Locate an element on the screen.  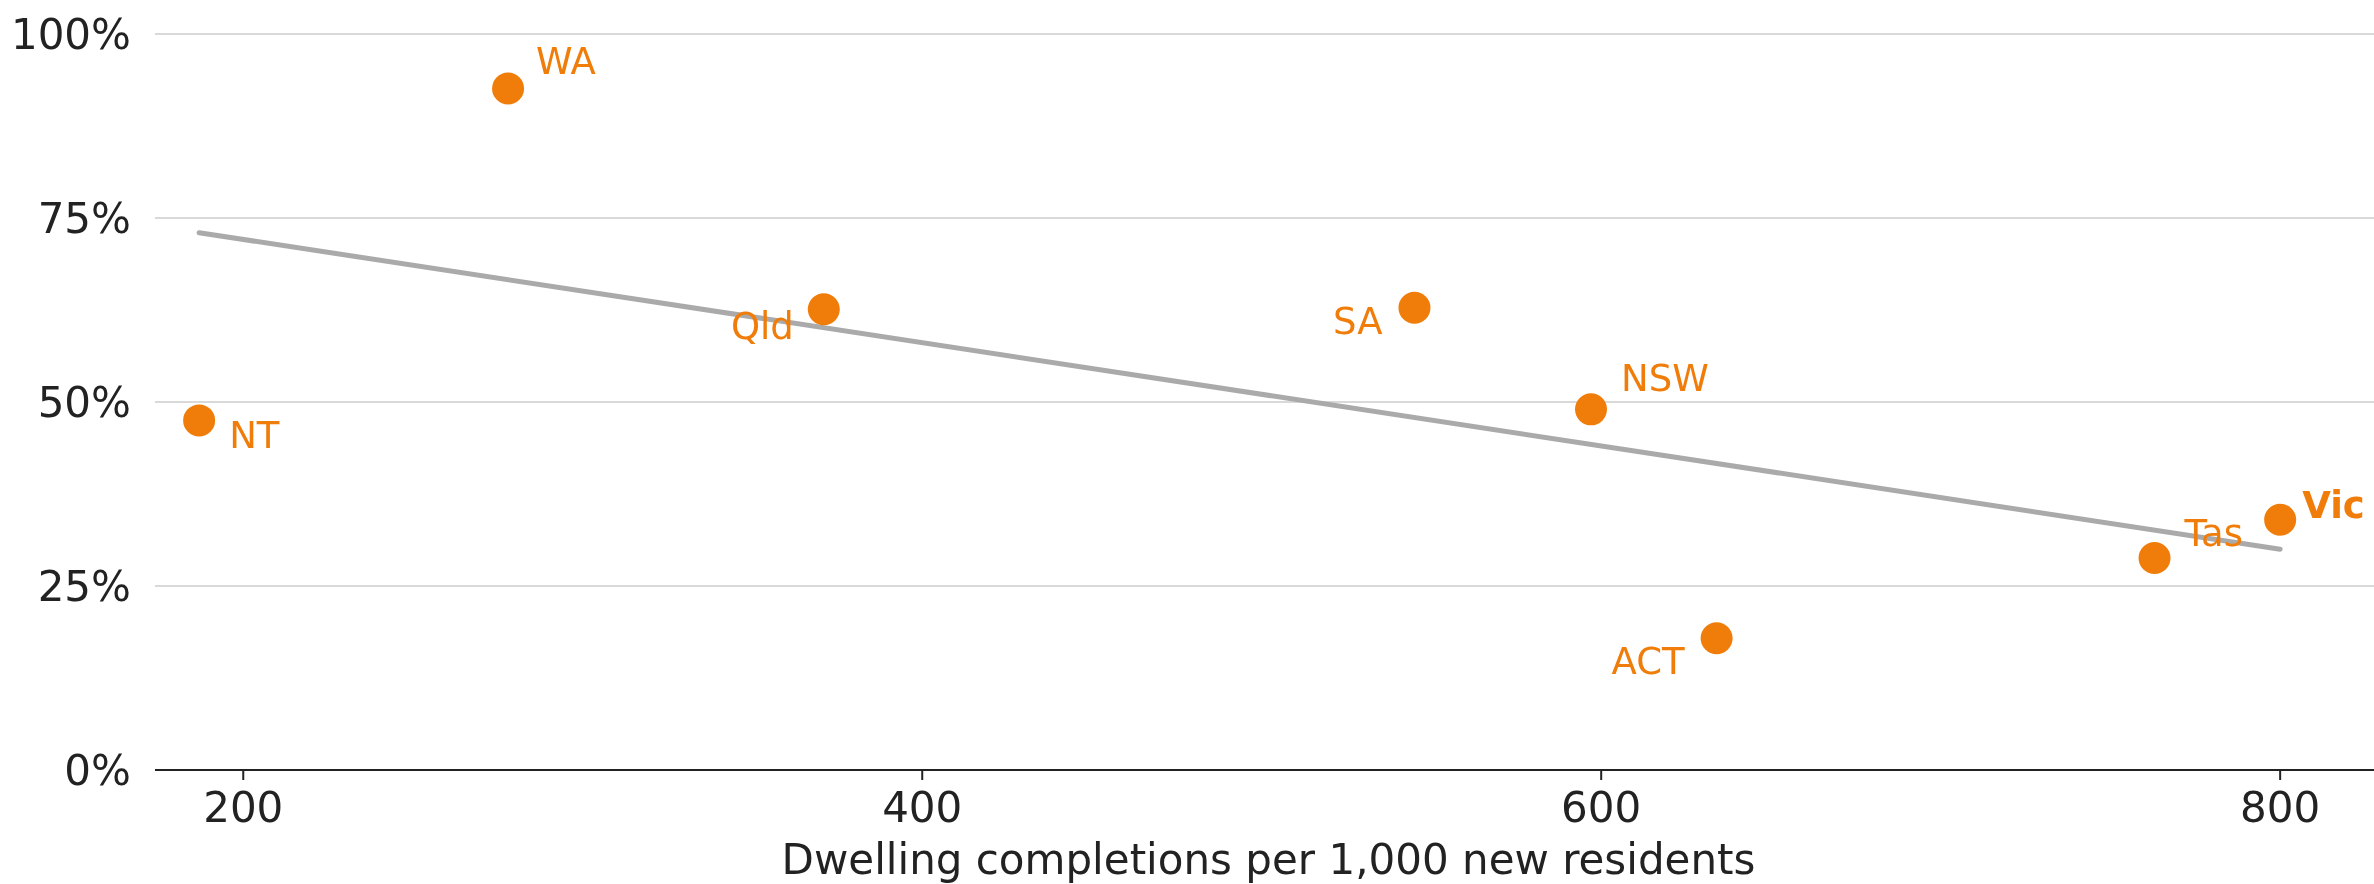
x-tick-label: 600 is located at coordinates (1601, 807).